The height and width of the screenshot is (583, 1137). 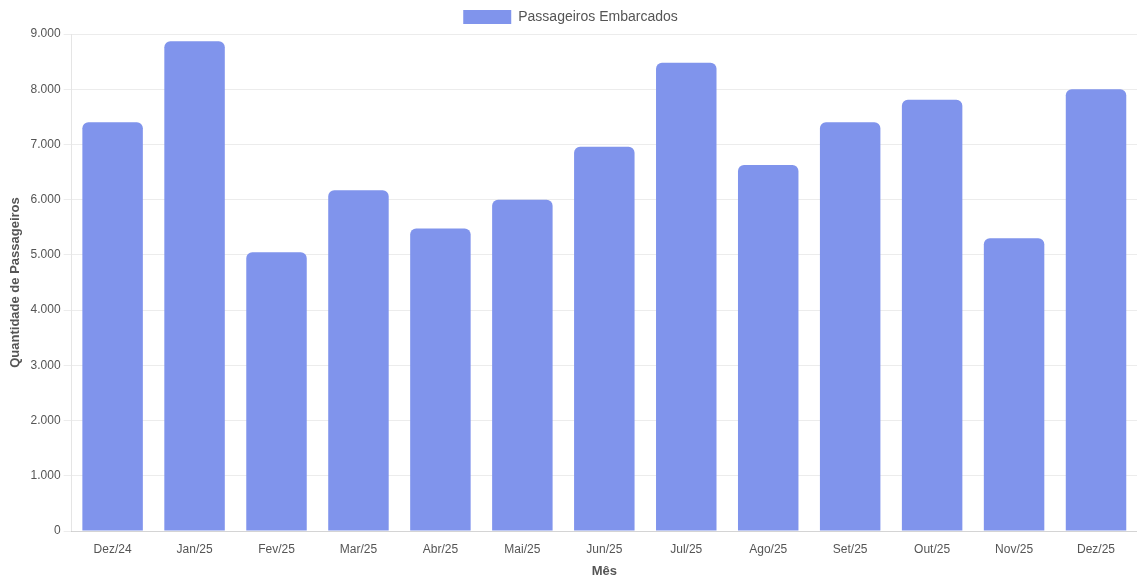 I want to click on x-tick-label: Dez/24, so click(x=112, y=548).